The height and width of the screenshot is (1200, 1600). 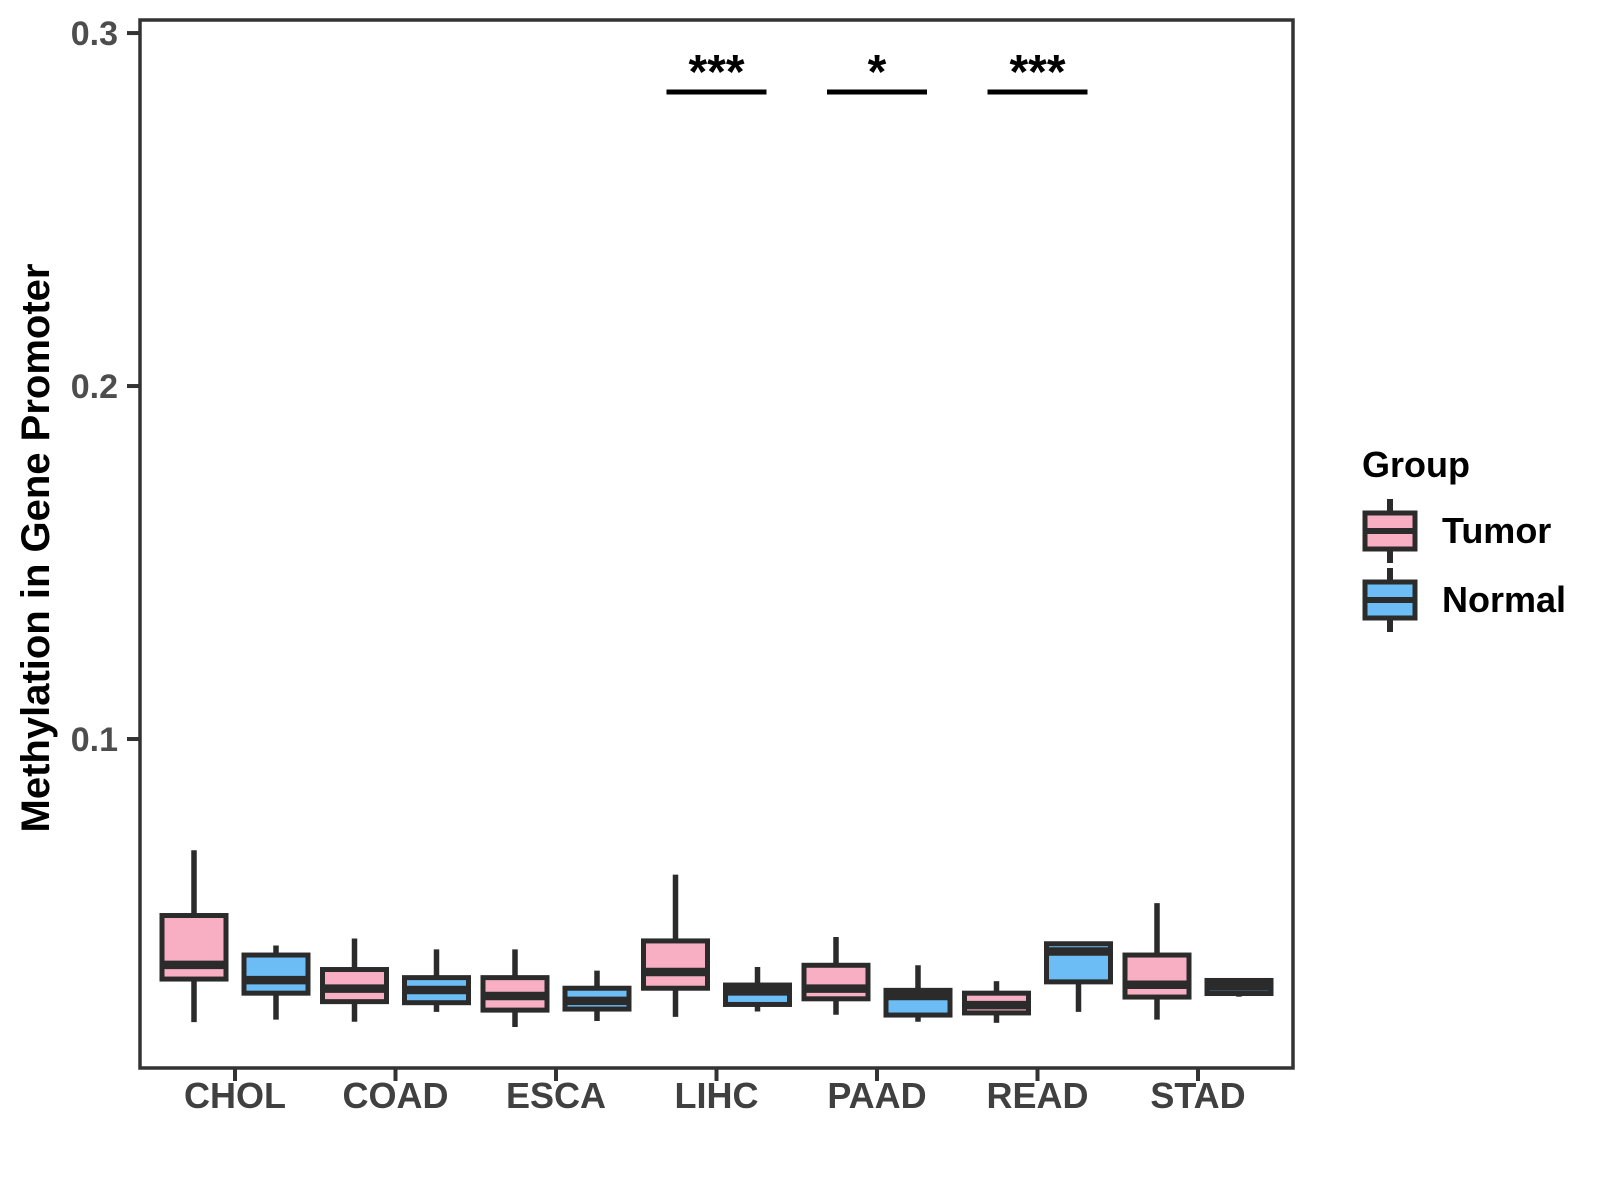 I want to click on box-STAD-tumor, so click(x=1157, y=976).